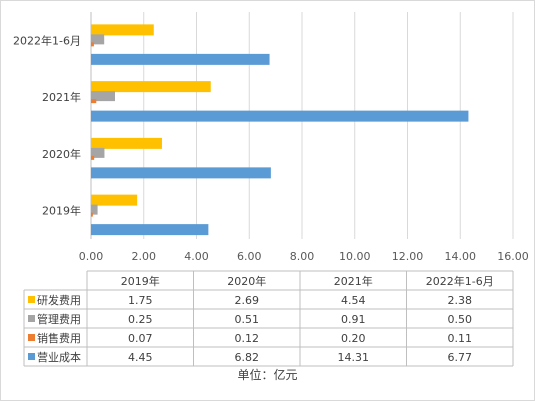 The height and width of the screenshot is (401, 535). Describe the element at coordinates (247, 319) in the screenshot. I see `table-value-cell: 0.51` at that location.